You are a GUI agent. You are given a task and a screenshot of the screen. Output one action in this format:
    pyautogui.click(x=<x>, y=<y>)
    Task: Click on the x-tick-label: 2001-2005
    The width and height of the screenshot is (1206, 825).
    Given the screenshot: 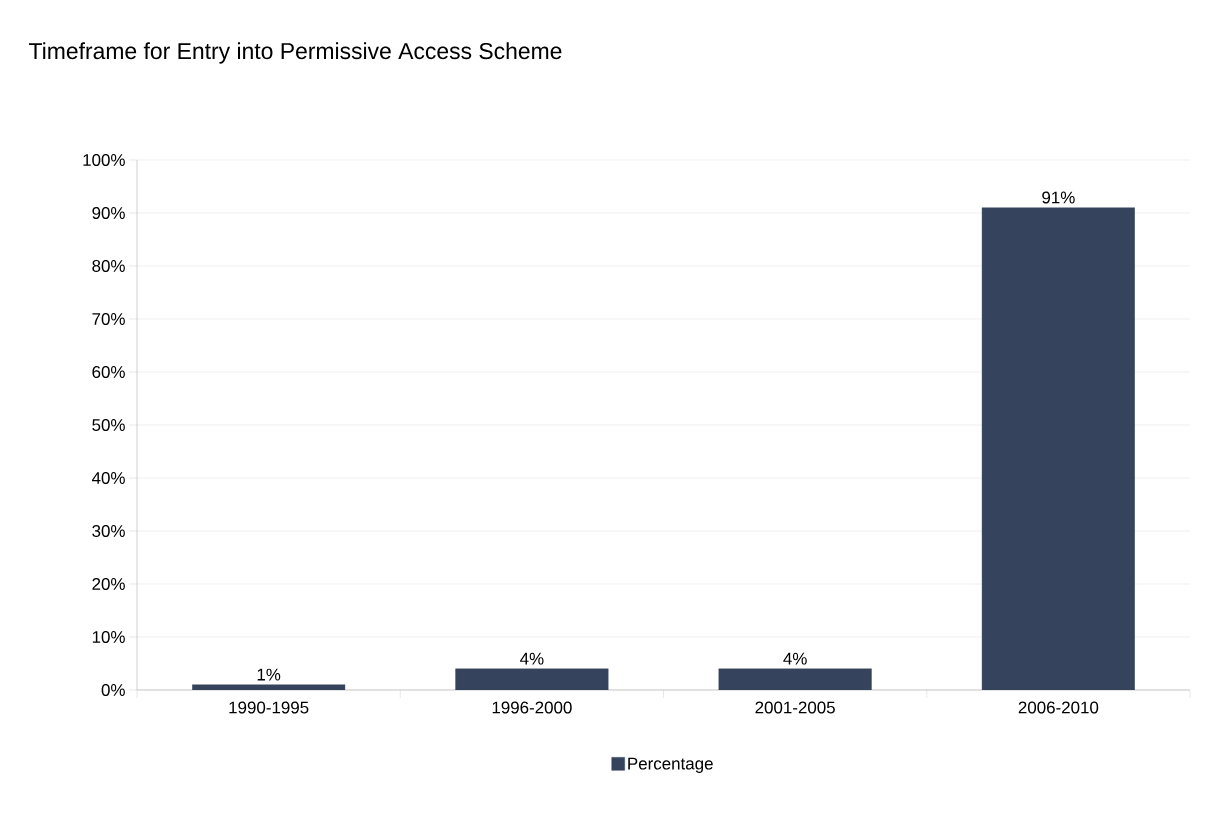 What is the action you would take?
    pyautogui.click(x=795, y=707)
    